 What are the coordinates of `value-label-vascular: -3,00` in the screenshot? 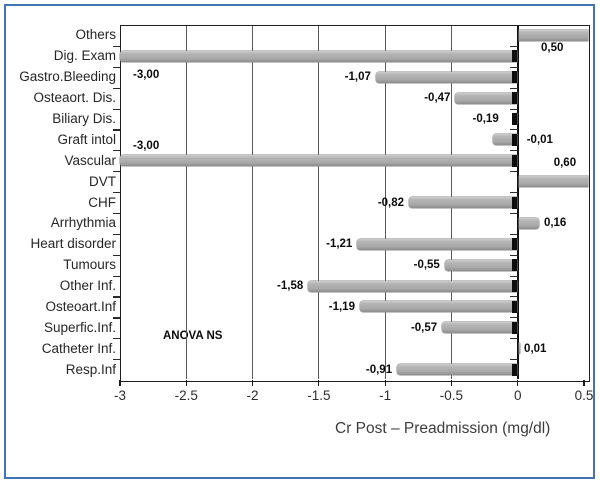 It's located at (146, 145).